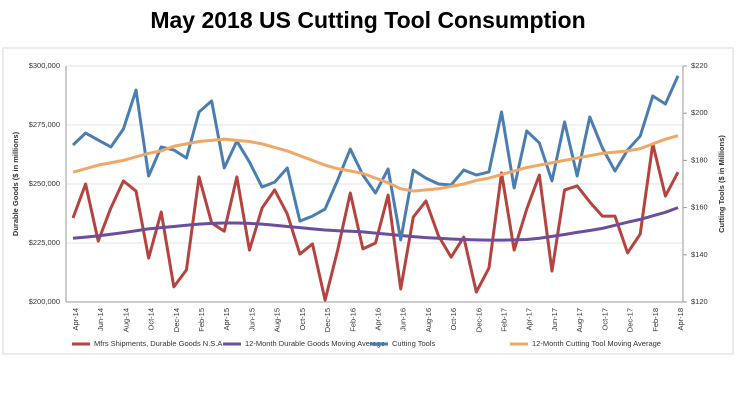 The height and width of the screenshot is (414, 736). I want to click on y-tick-label: $225,000, so click(44, 242).